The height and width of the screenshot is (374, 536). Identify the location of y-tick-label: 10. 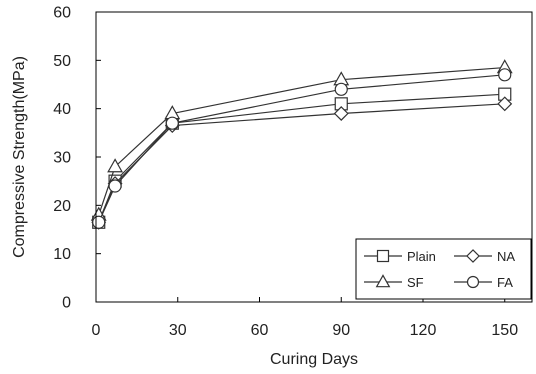
(62, 254).